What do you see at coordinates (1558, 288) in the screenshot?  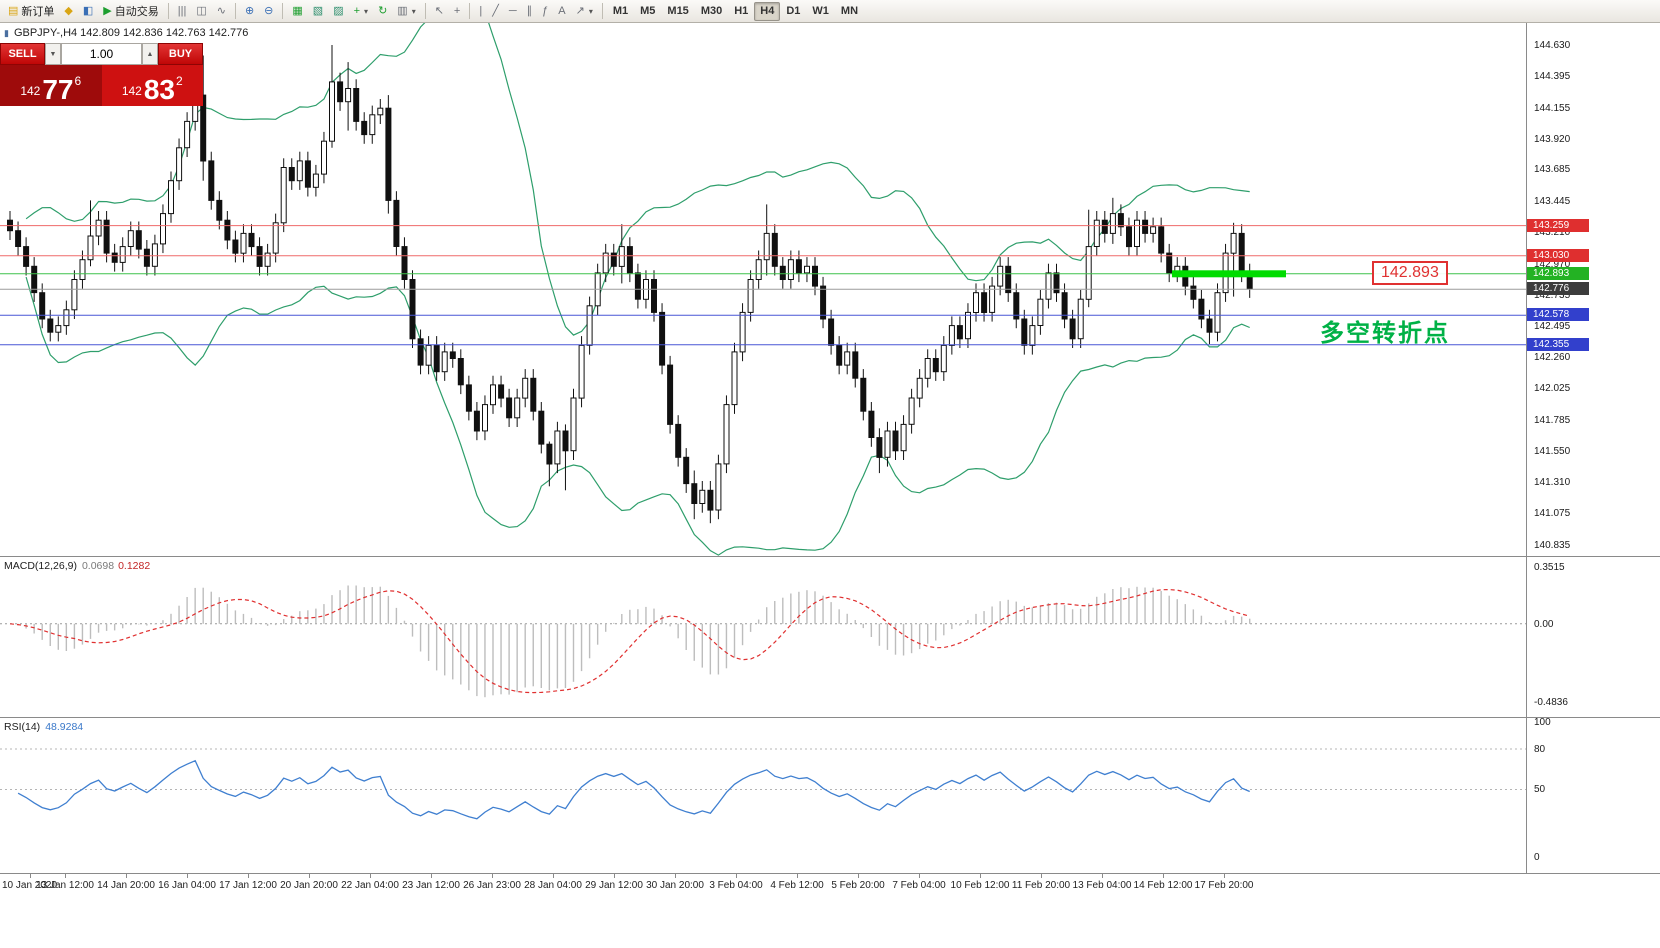 I see `current-price-tag: 142.776` at bounding box center [1558, 288].